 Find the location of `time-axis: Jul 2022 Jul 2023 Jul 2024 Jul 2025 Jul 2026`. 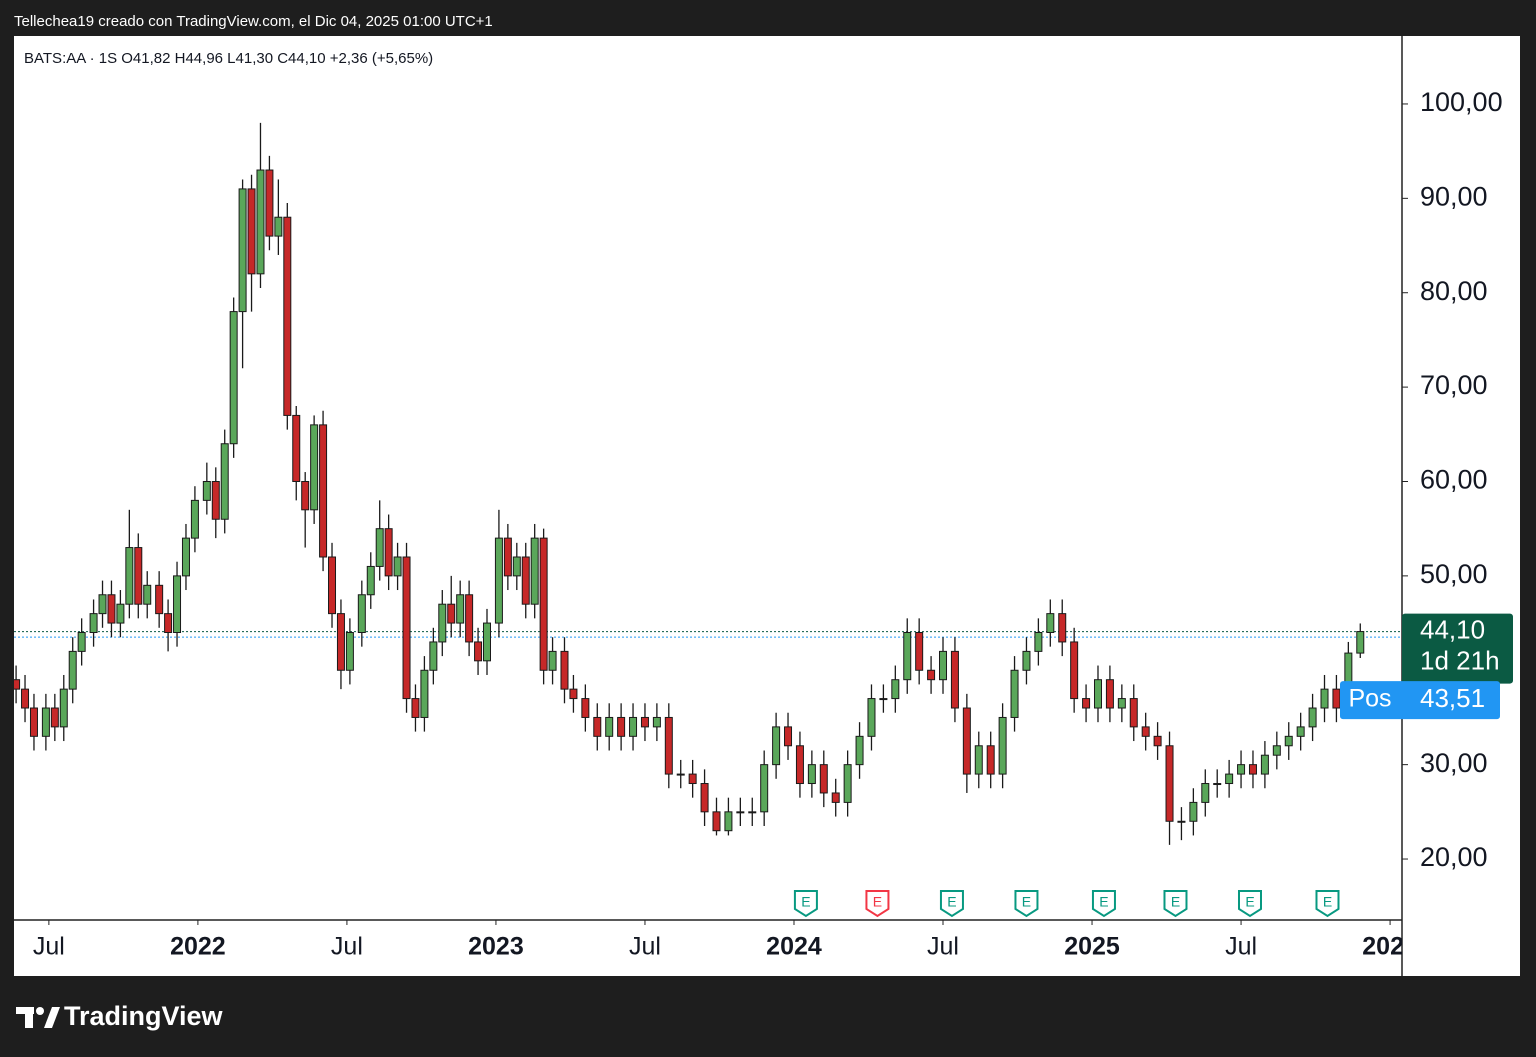

time-axis: Jul 2022 Jul 2023 Jul 2024 Jul 2025 Jul 2026 is located at coordinates (717, 940).